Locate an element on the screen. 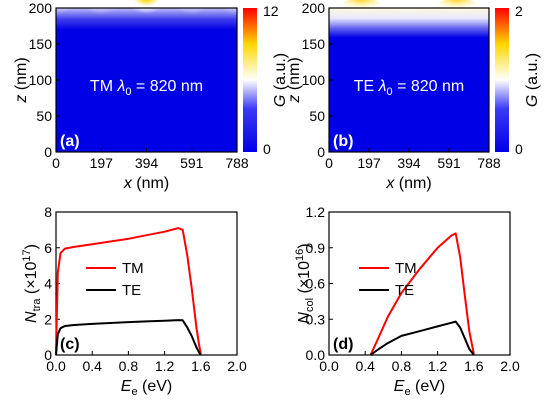  y-tick-label: 4 is located at coordinates (48, 284).